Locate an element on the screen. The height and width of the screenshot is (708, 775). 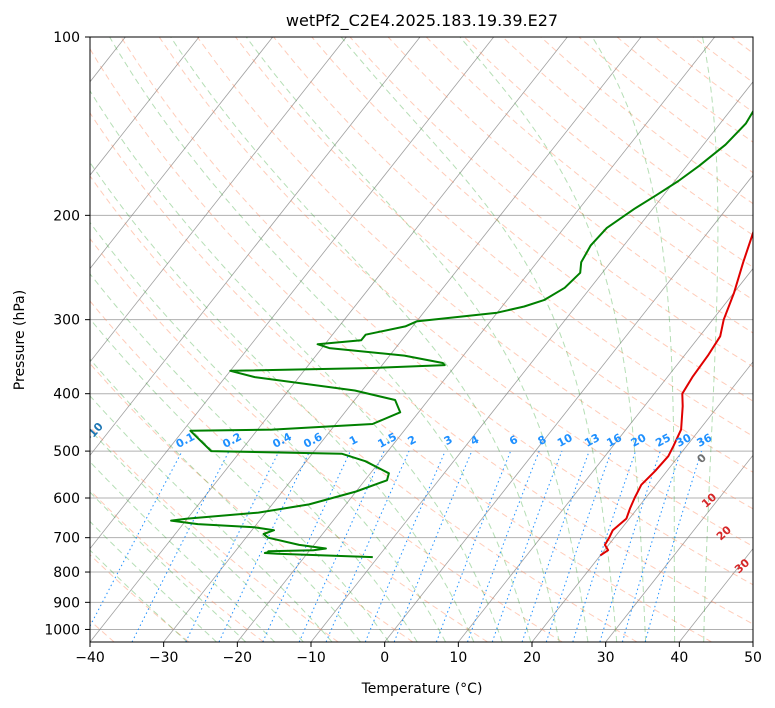
moist-adiabat-label: 10 is located at coordinates (709, 500).